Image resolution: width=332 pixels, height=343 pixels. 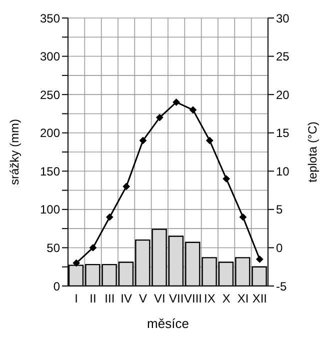 I want to click on x-tick-label: IX, so click(x=210, y=299).